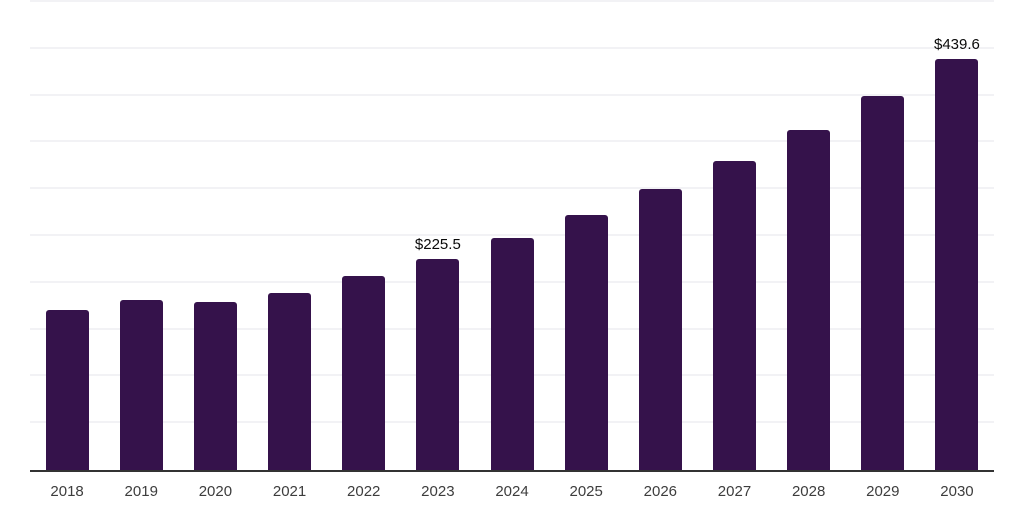  I want to click on bar-2030, so click(957, 264).